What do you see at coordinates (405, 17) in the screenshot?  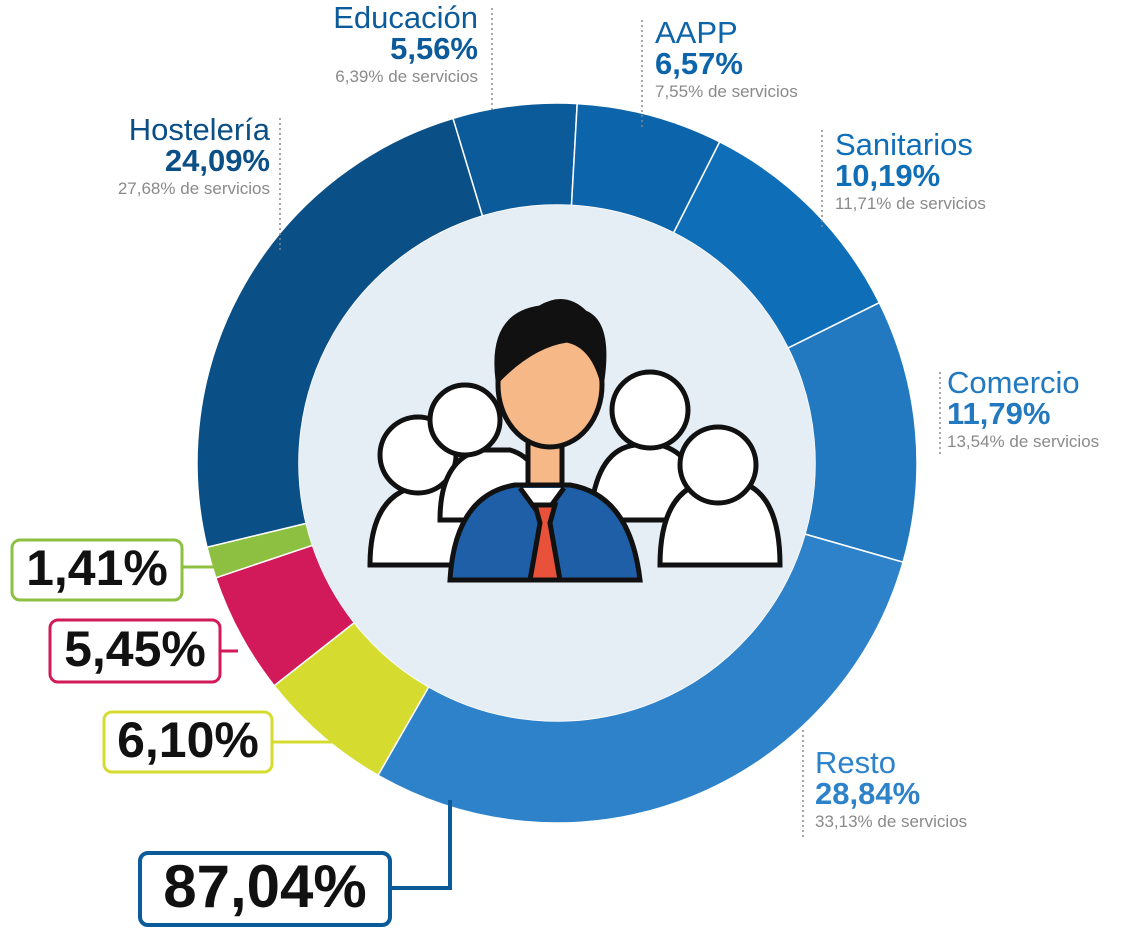 I see `category-label: Educación` at bounding box center [405, 17].